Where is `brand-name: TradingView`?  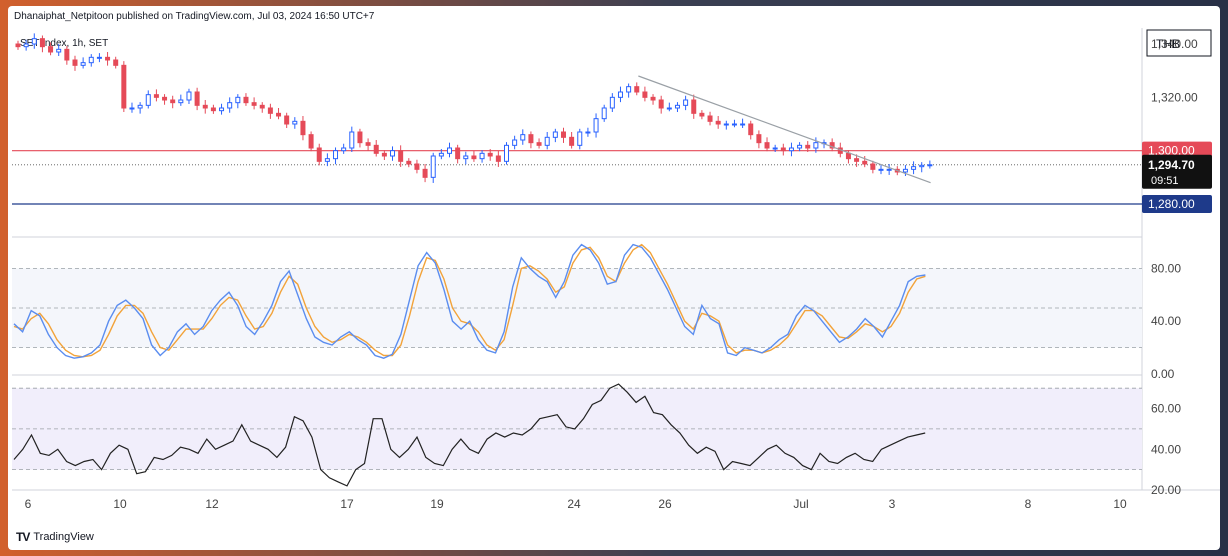
brand-name: TradingView is located at coordinates (63, 537).